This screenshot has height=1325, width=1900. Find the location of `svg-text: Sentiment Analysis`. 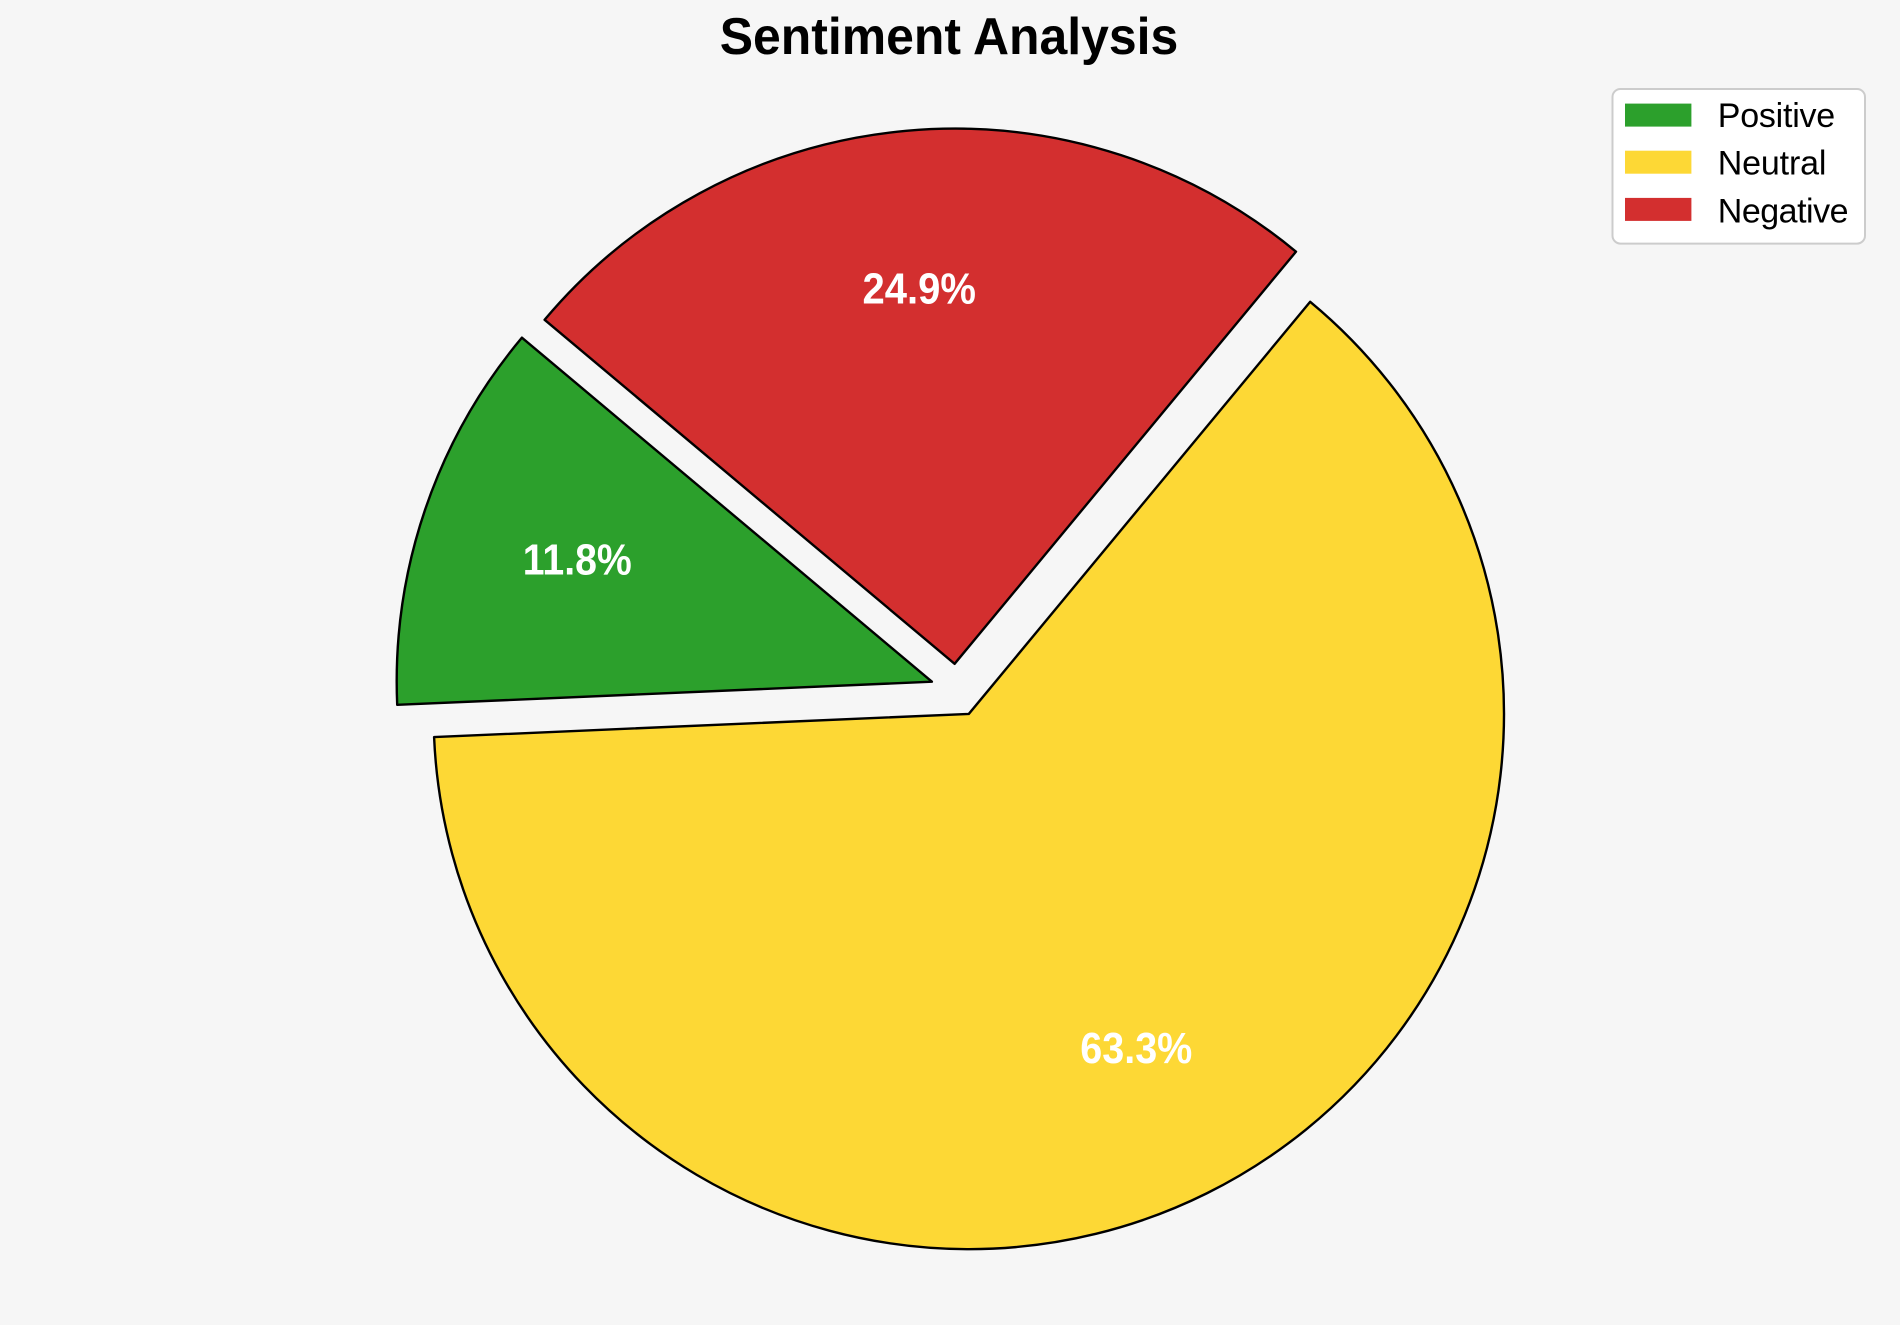

svg-text: Sentiment Analysis is located at coordinates (949, 37).